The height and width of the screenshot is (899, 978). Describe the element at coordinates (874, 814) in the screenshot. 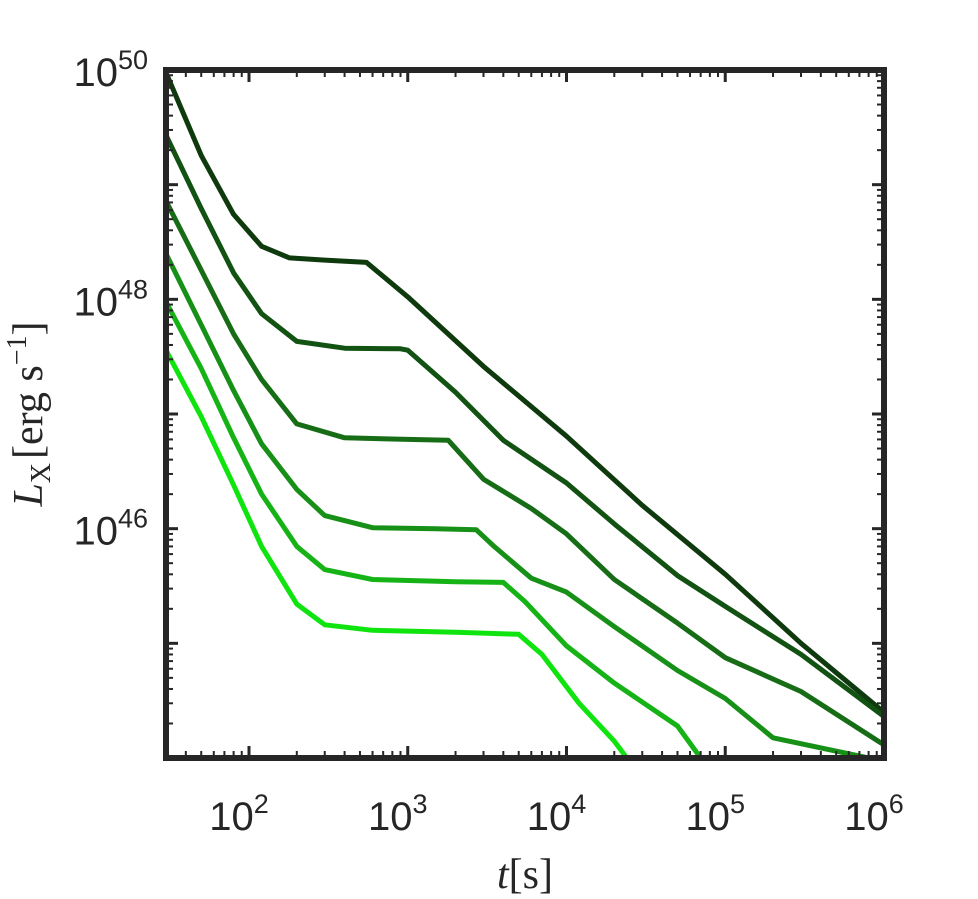

I see `x-tick-label: 10⁶` at that location.